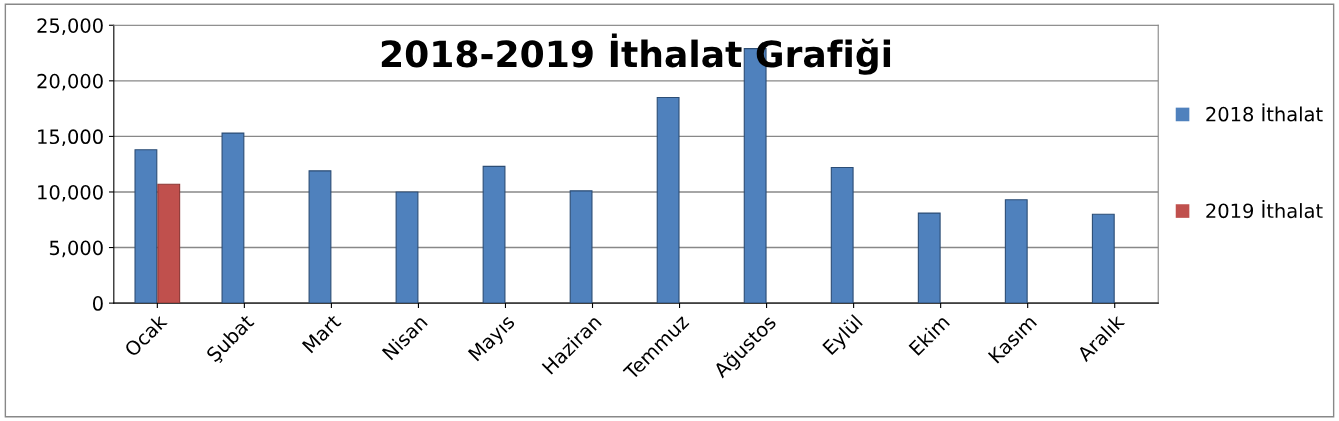 The width and height of the screenshot is (1339, 421). What do you see at coordinates (70, 26) in the screenshot?
I see `y-tick-label: 25,000` at bounding box center [70, 26].